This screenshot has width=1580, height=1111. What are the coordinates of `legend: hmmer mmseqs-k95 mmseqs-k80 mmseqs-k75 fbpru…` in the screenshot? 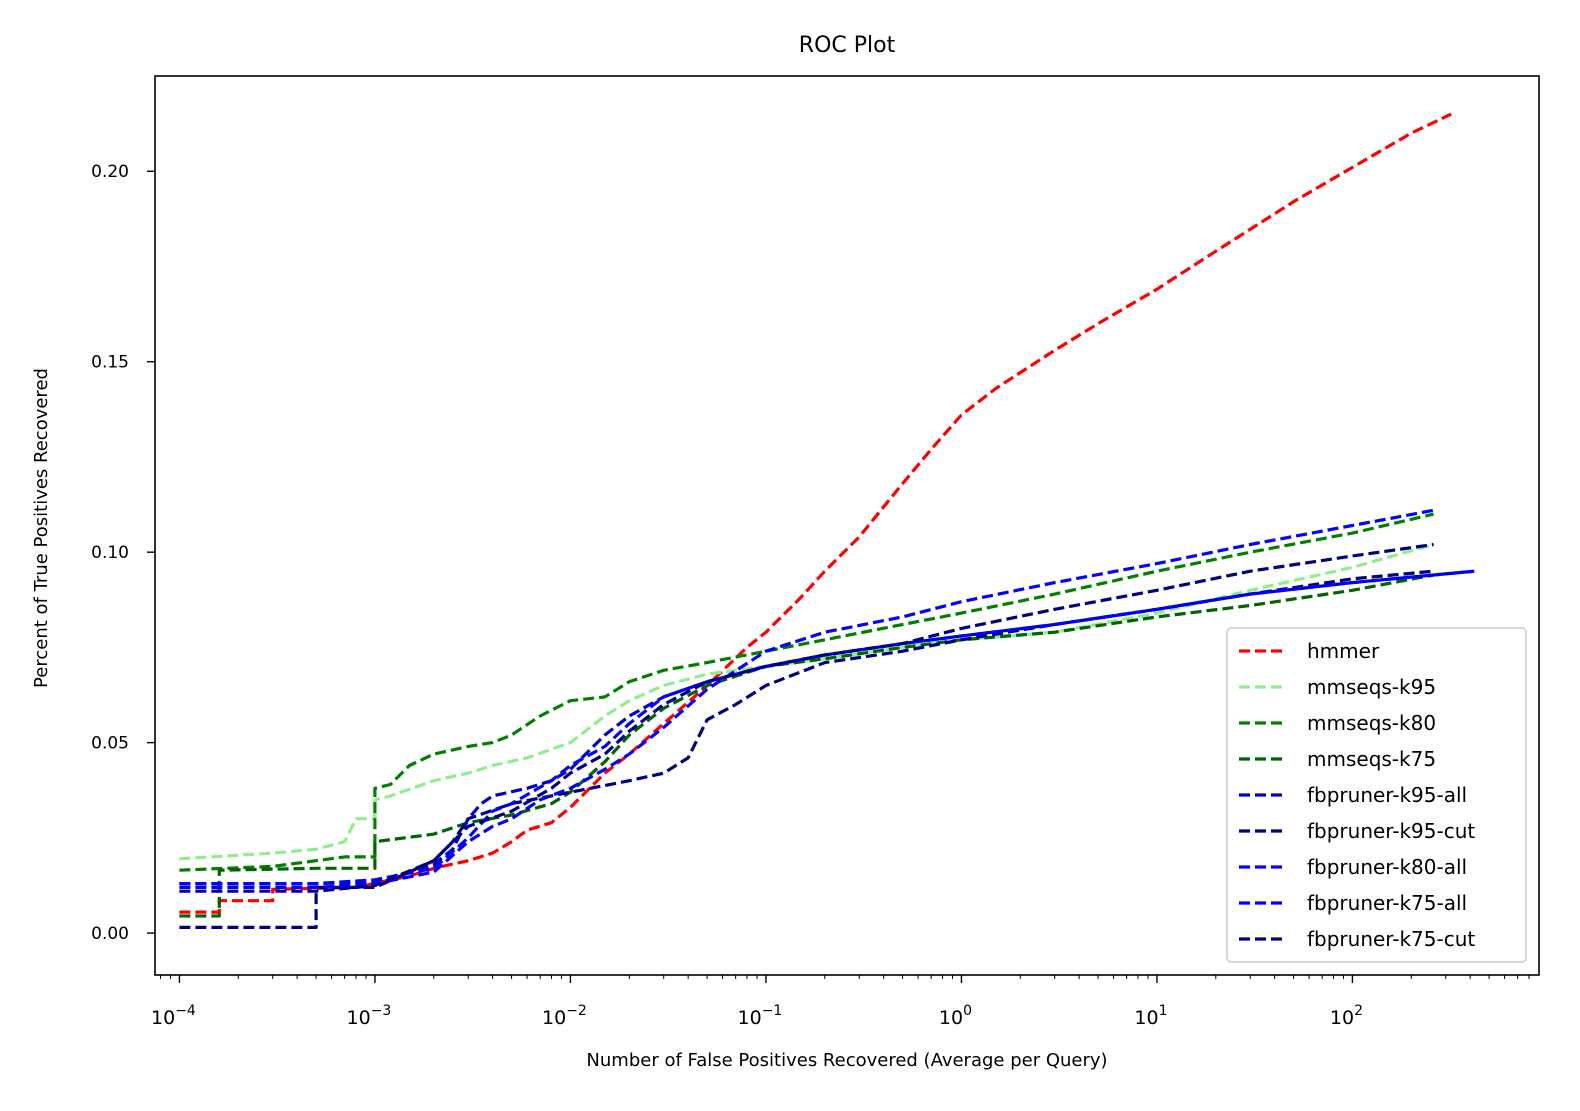 It's located at (1376, 795).